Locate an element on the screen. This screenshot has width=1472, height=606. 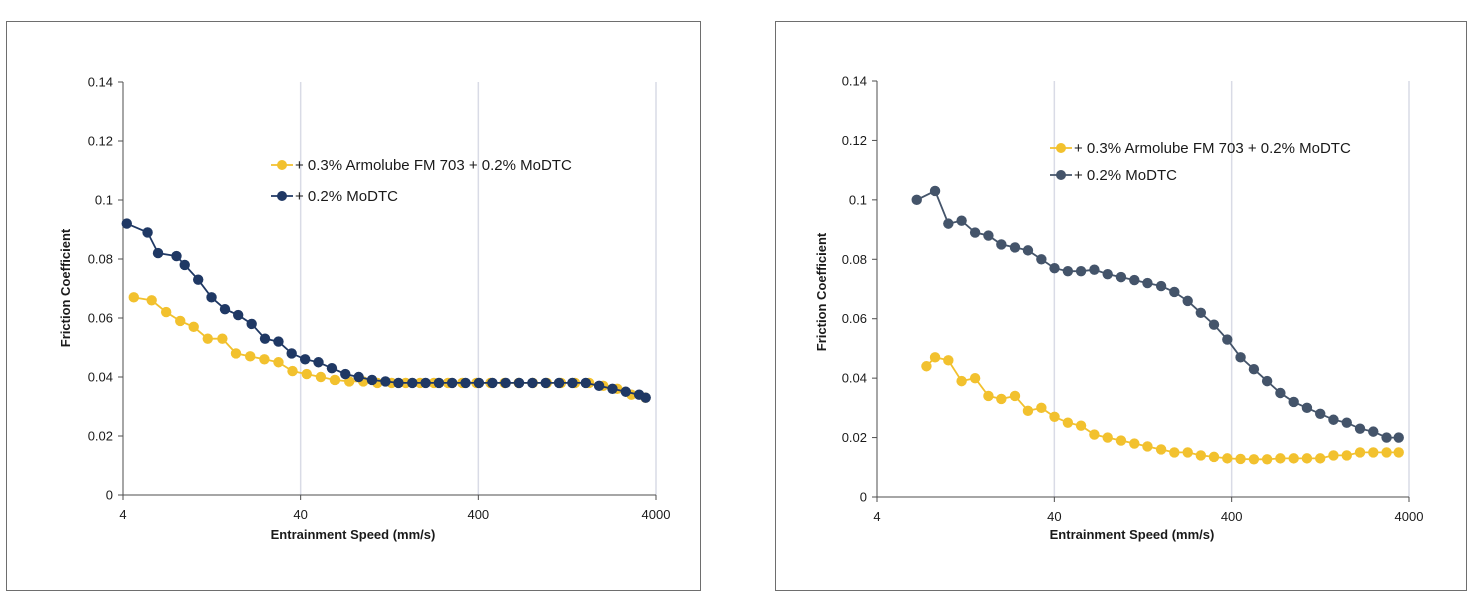
y-tick-label: 0.12 is located at coordinates (100, 141).